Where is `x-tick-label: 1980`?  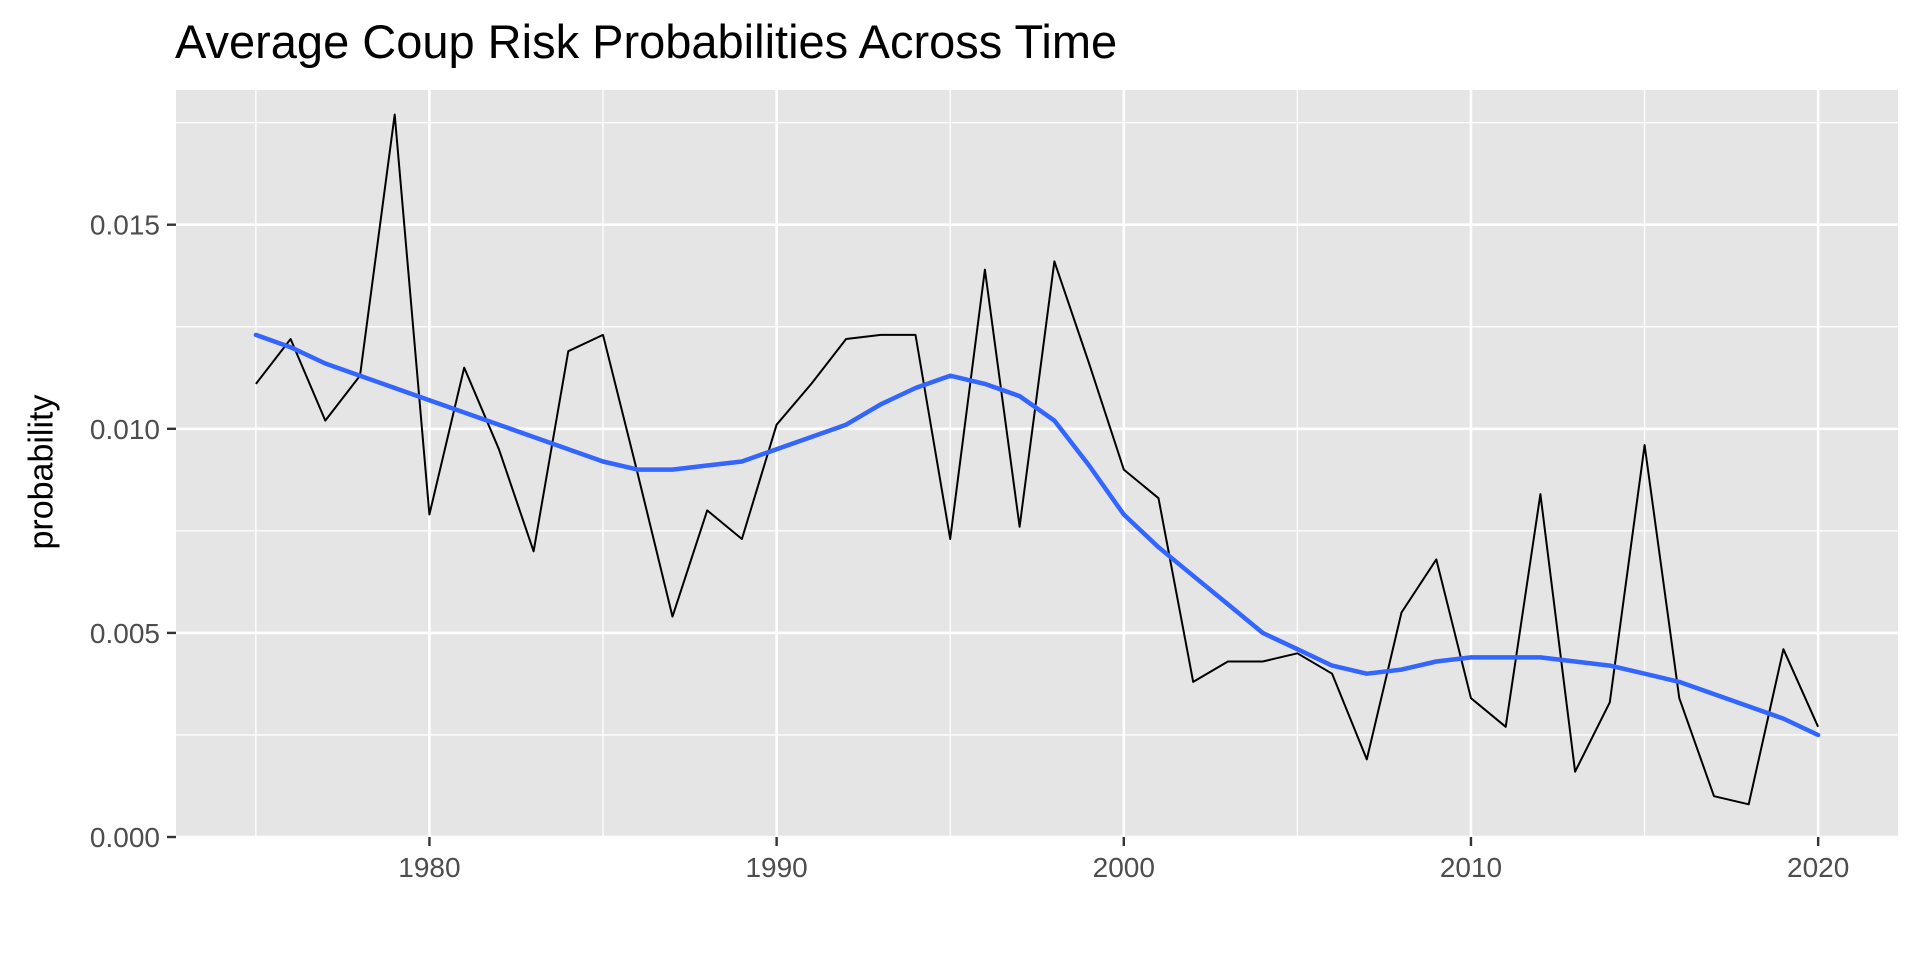 x-tick-label: 1980 is located at coordinates (429, 867).